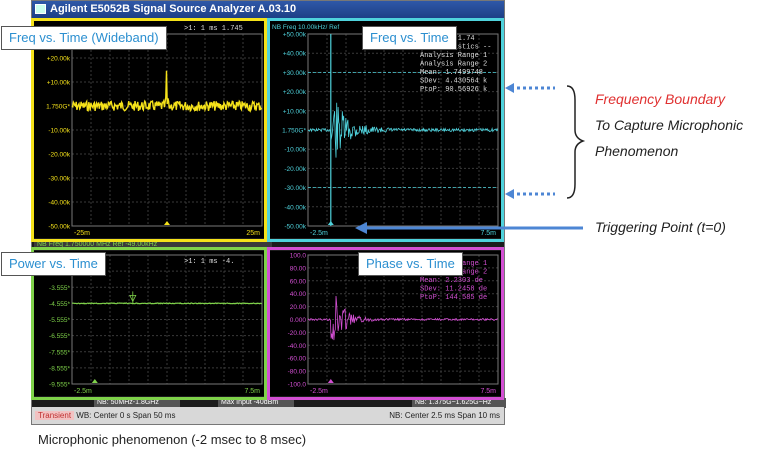 This screenshot has height=458, width=783. I want to click on y-tick-label: -20.00, so click(297, 333).